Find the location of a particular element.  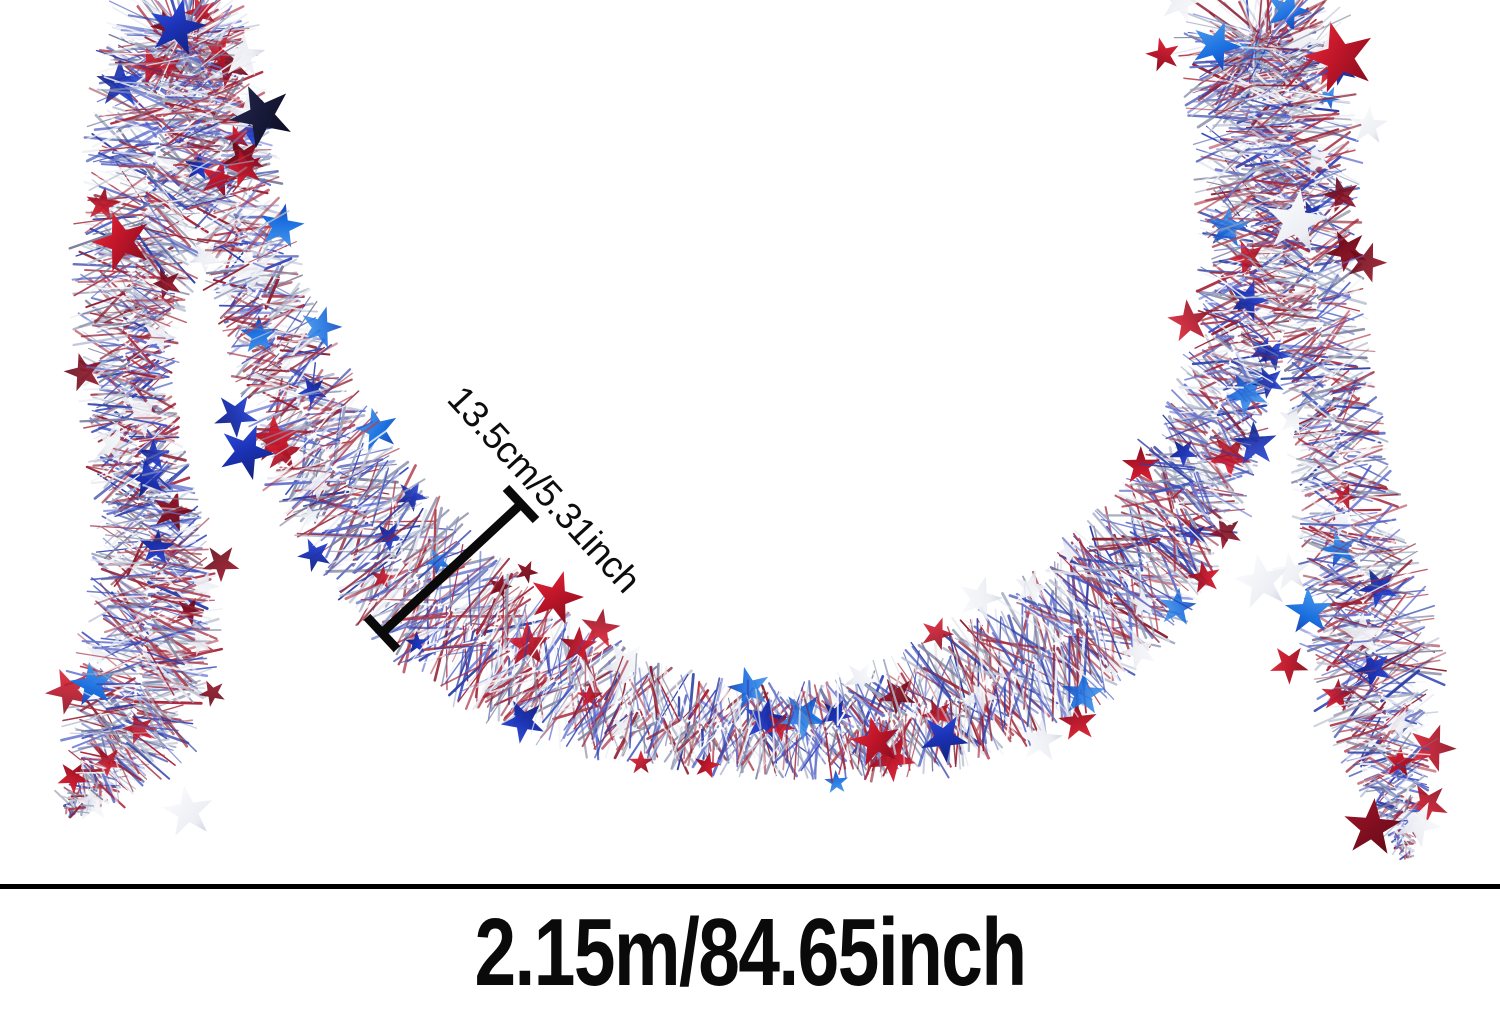

length-dimension-label: 2.15m/84.65inch is located at coordinates (750, 952).